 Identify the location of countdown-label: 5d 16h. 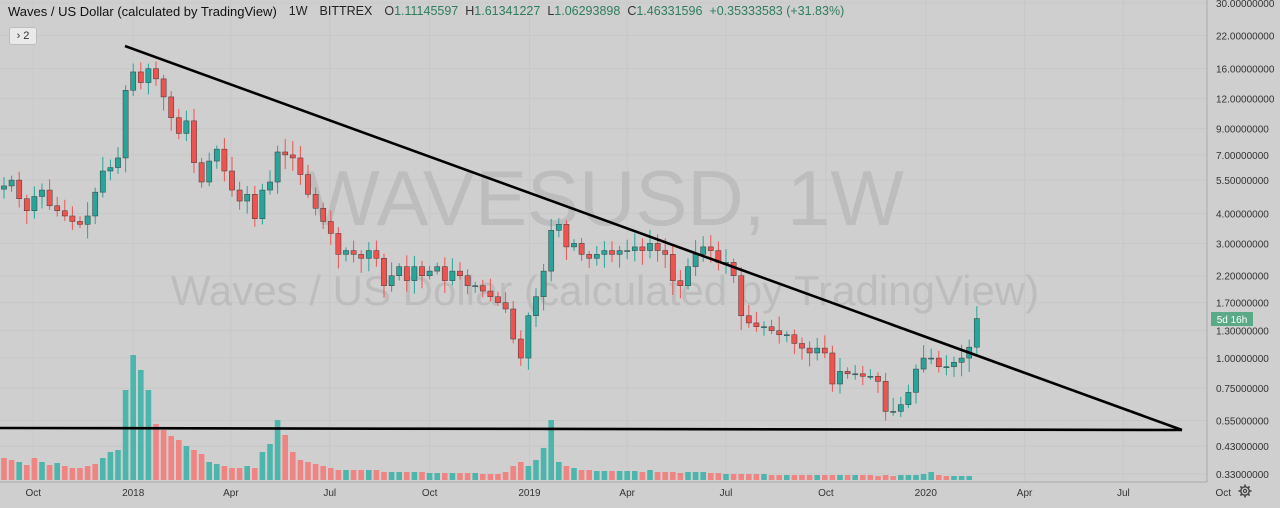
(1232, 320).